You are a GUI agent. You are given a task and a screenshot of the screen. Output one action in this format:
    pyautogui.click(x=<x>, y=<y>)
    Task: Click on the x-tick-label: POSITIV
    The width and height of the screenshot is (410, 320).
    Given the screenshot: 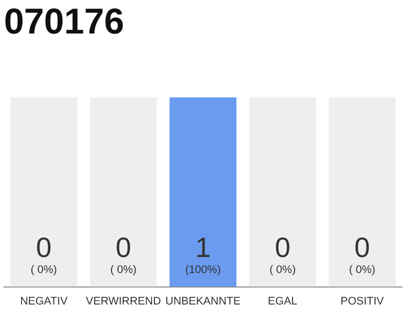 What is the action you would take?
    pyautogui.click(x=362, y=301)
    